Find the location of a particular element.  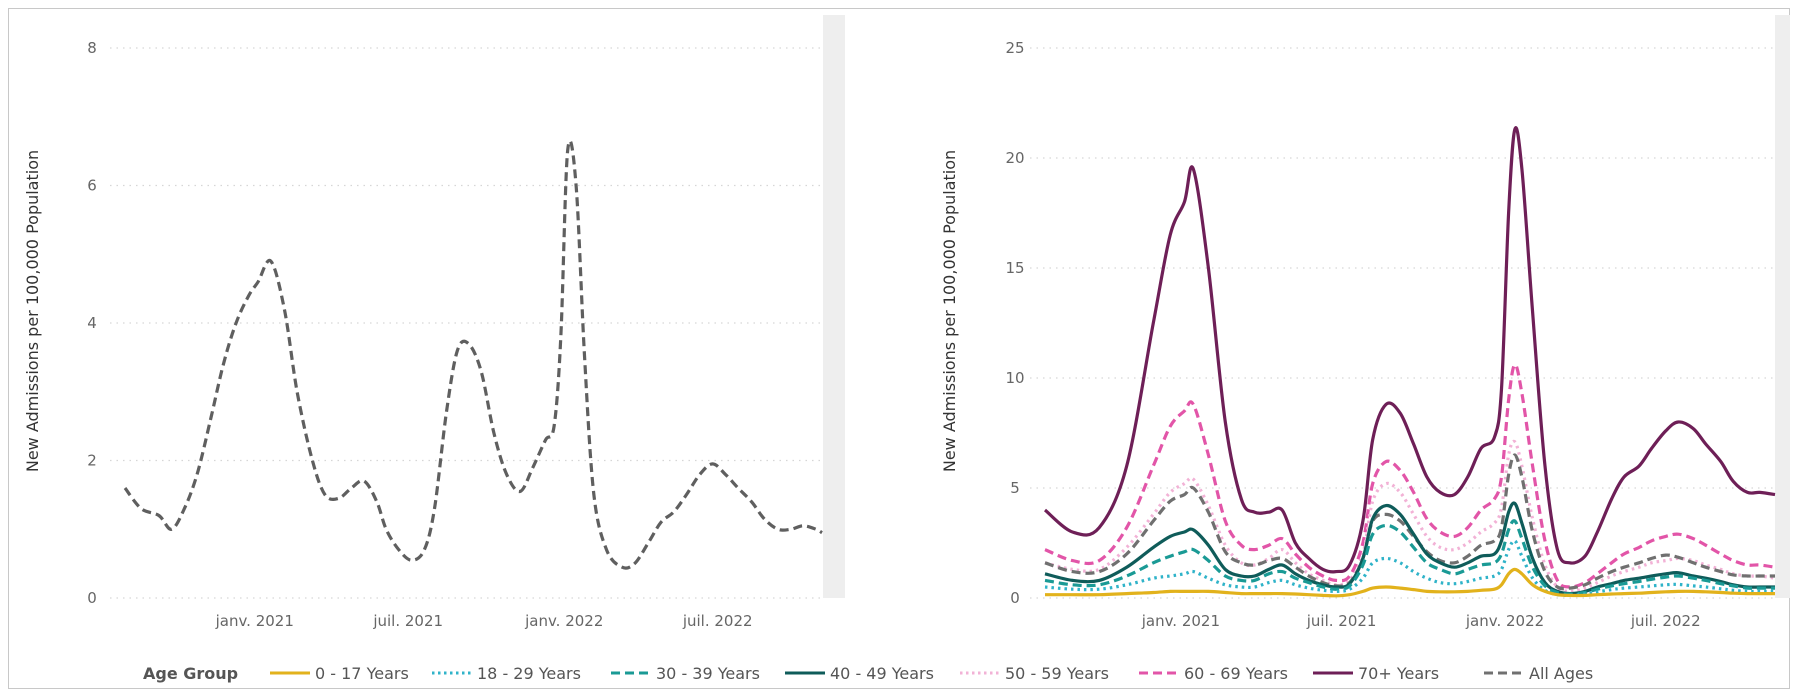

legend-label-a0: 0 - 17 Years is located at coordinates (362, 673).